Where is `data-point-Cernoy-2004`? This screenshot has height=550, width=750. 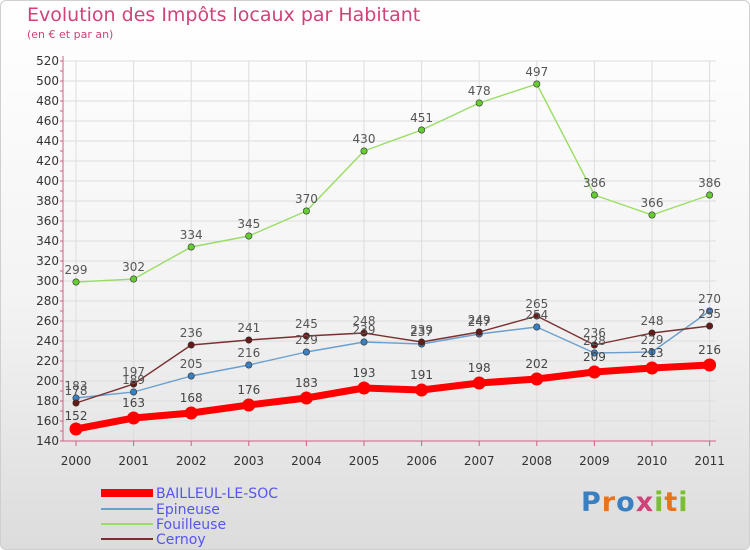
data-point-Cernoy-2004 is located at coordinates (306, 336).